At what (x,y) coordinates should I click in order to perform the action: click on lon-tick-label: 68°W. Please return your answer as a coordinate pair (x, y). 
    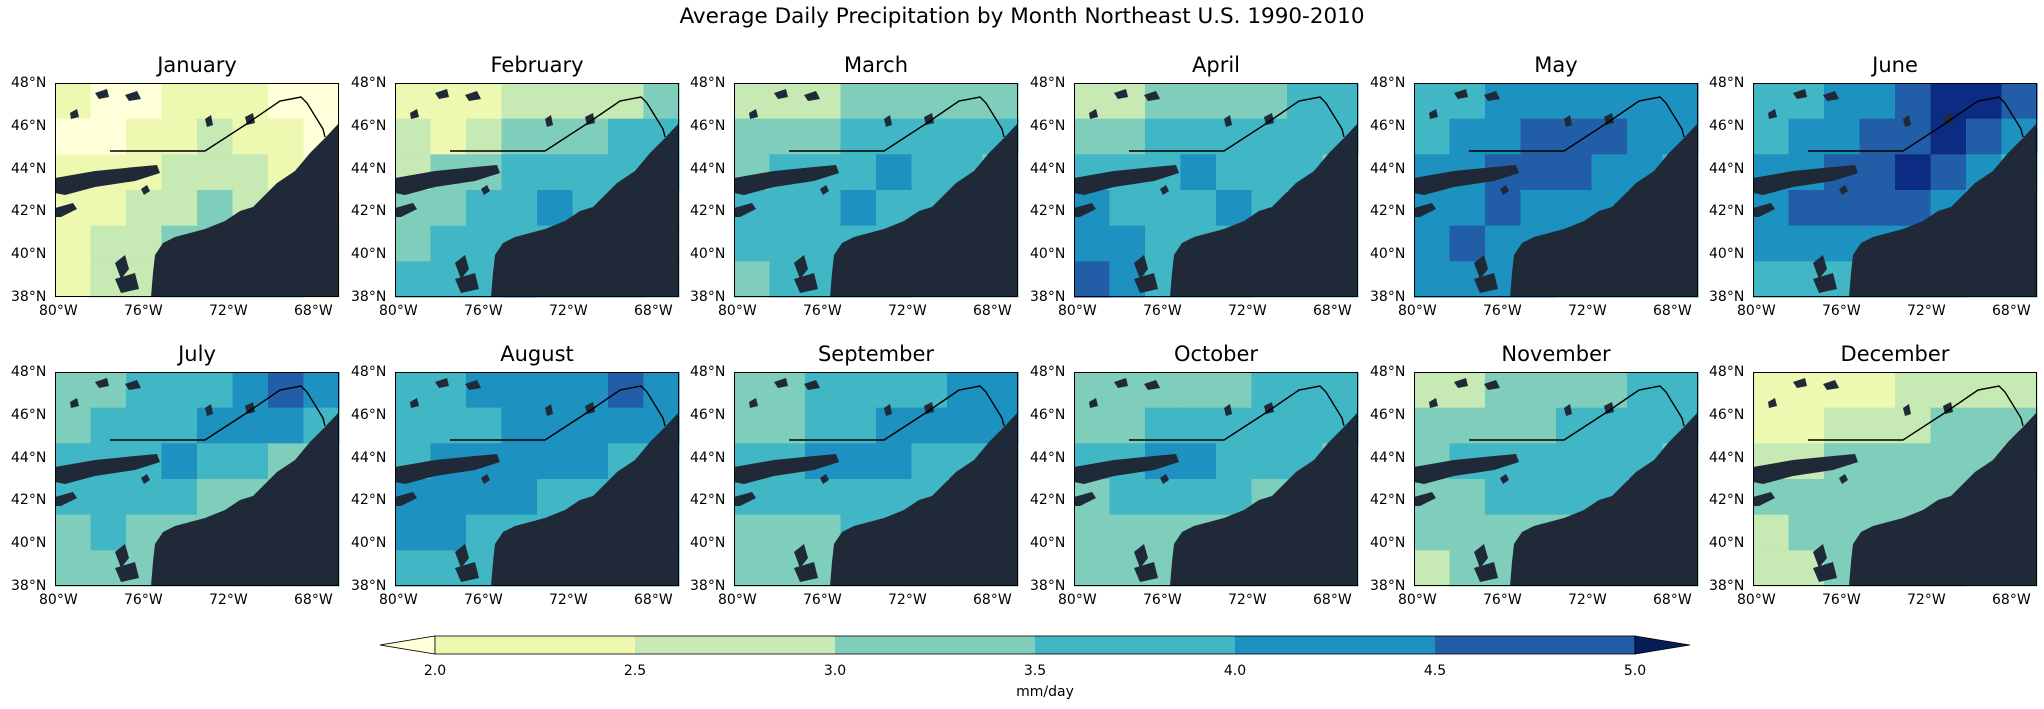
    Looking at the image, I should click on (653, 600).